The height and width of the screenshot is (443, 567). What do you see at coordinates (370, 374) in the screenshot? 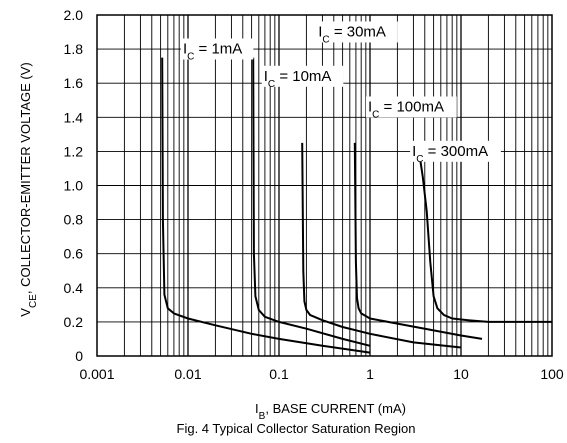
I see `x-tick-label: 1` at bounding box center [370, 374].